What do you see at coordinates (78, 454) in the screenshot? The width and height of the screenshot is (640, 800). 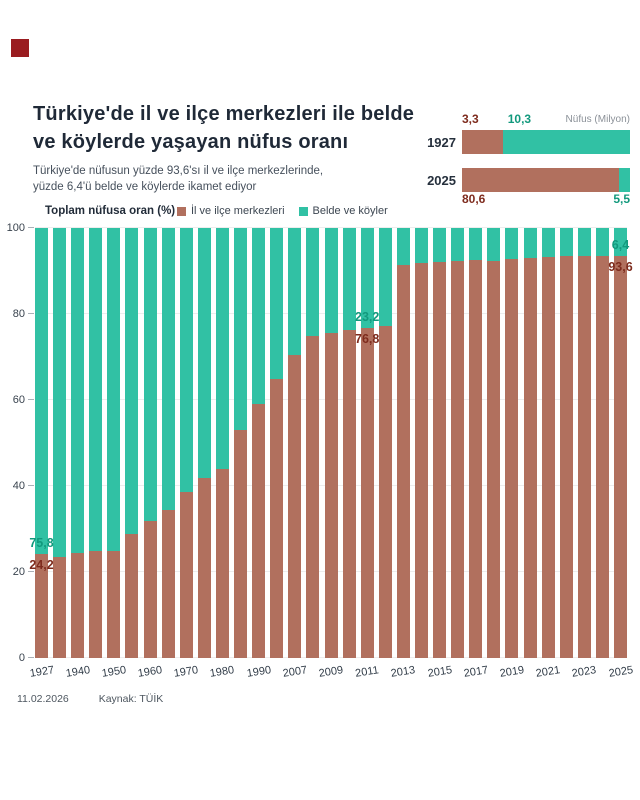 I see `bar-1940: 1940` at bounding box center [78, 454].